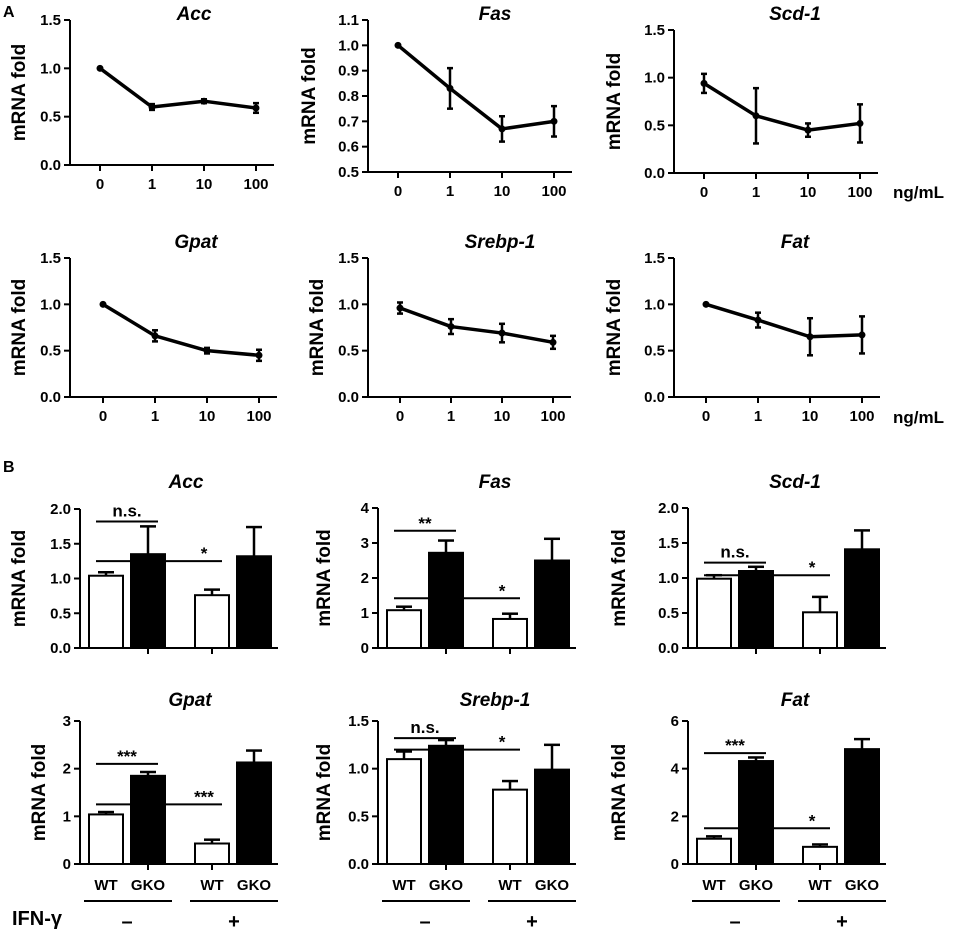 The width and height of the screenshot is (963, 936). I want to click on chart-a-scd1: Scd-1 mRNA fold 0.0 0.5 1.0 1.5 0 1 10 100, so click(741, 102).